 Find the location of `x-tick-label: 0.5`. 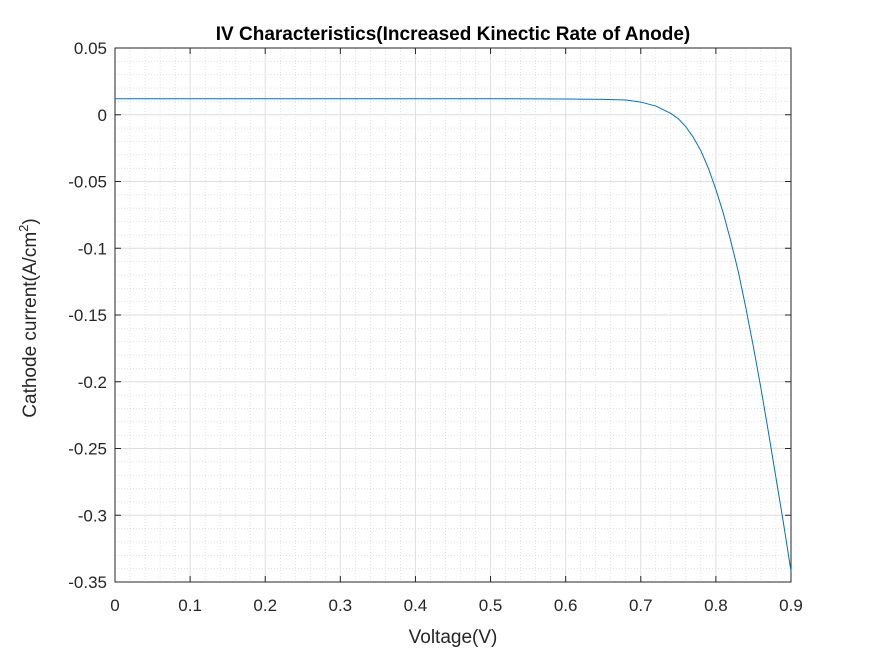

x-tick-label: 0.5 is located at coordinates (491, 605).